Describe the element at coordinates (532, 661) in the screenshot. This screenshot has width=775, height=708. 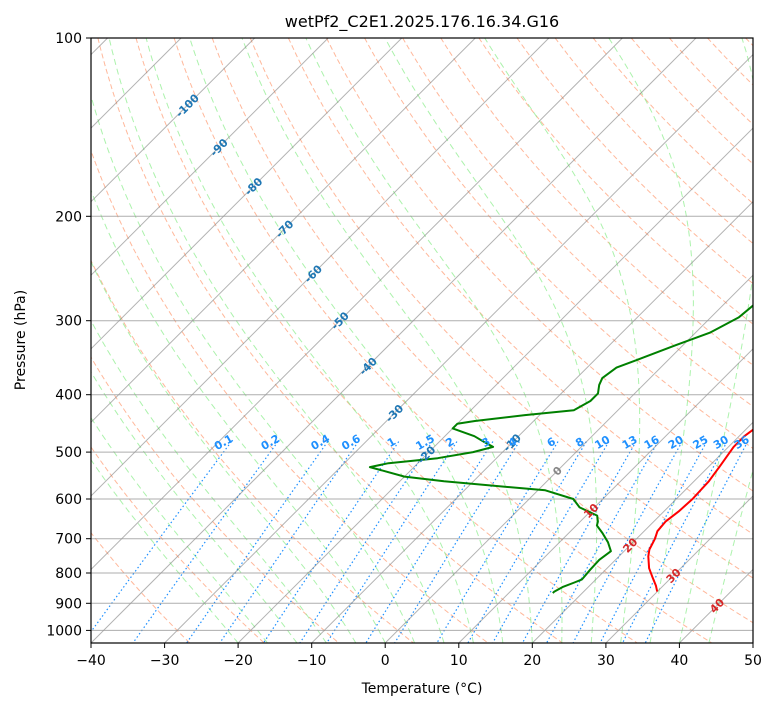
I see `x-tick-label: 20` at that location.